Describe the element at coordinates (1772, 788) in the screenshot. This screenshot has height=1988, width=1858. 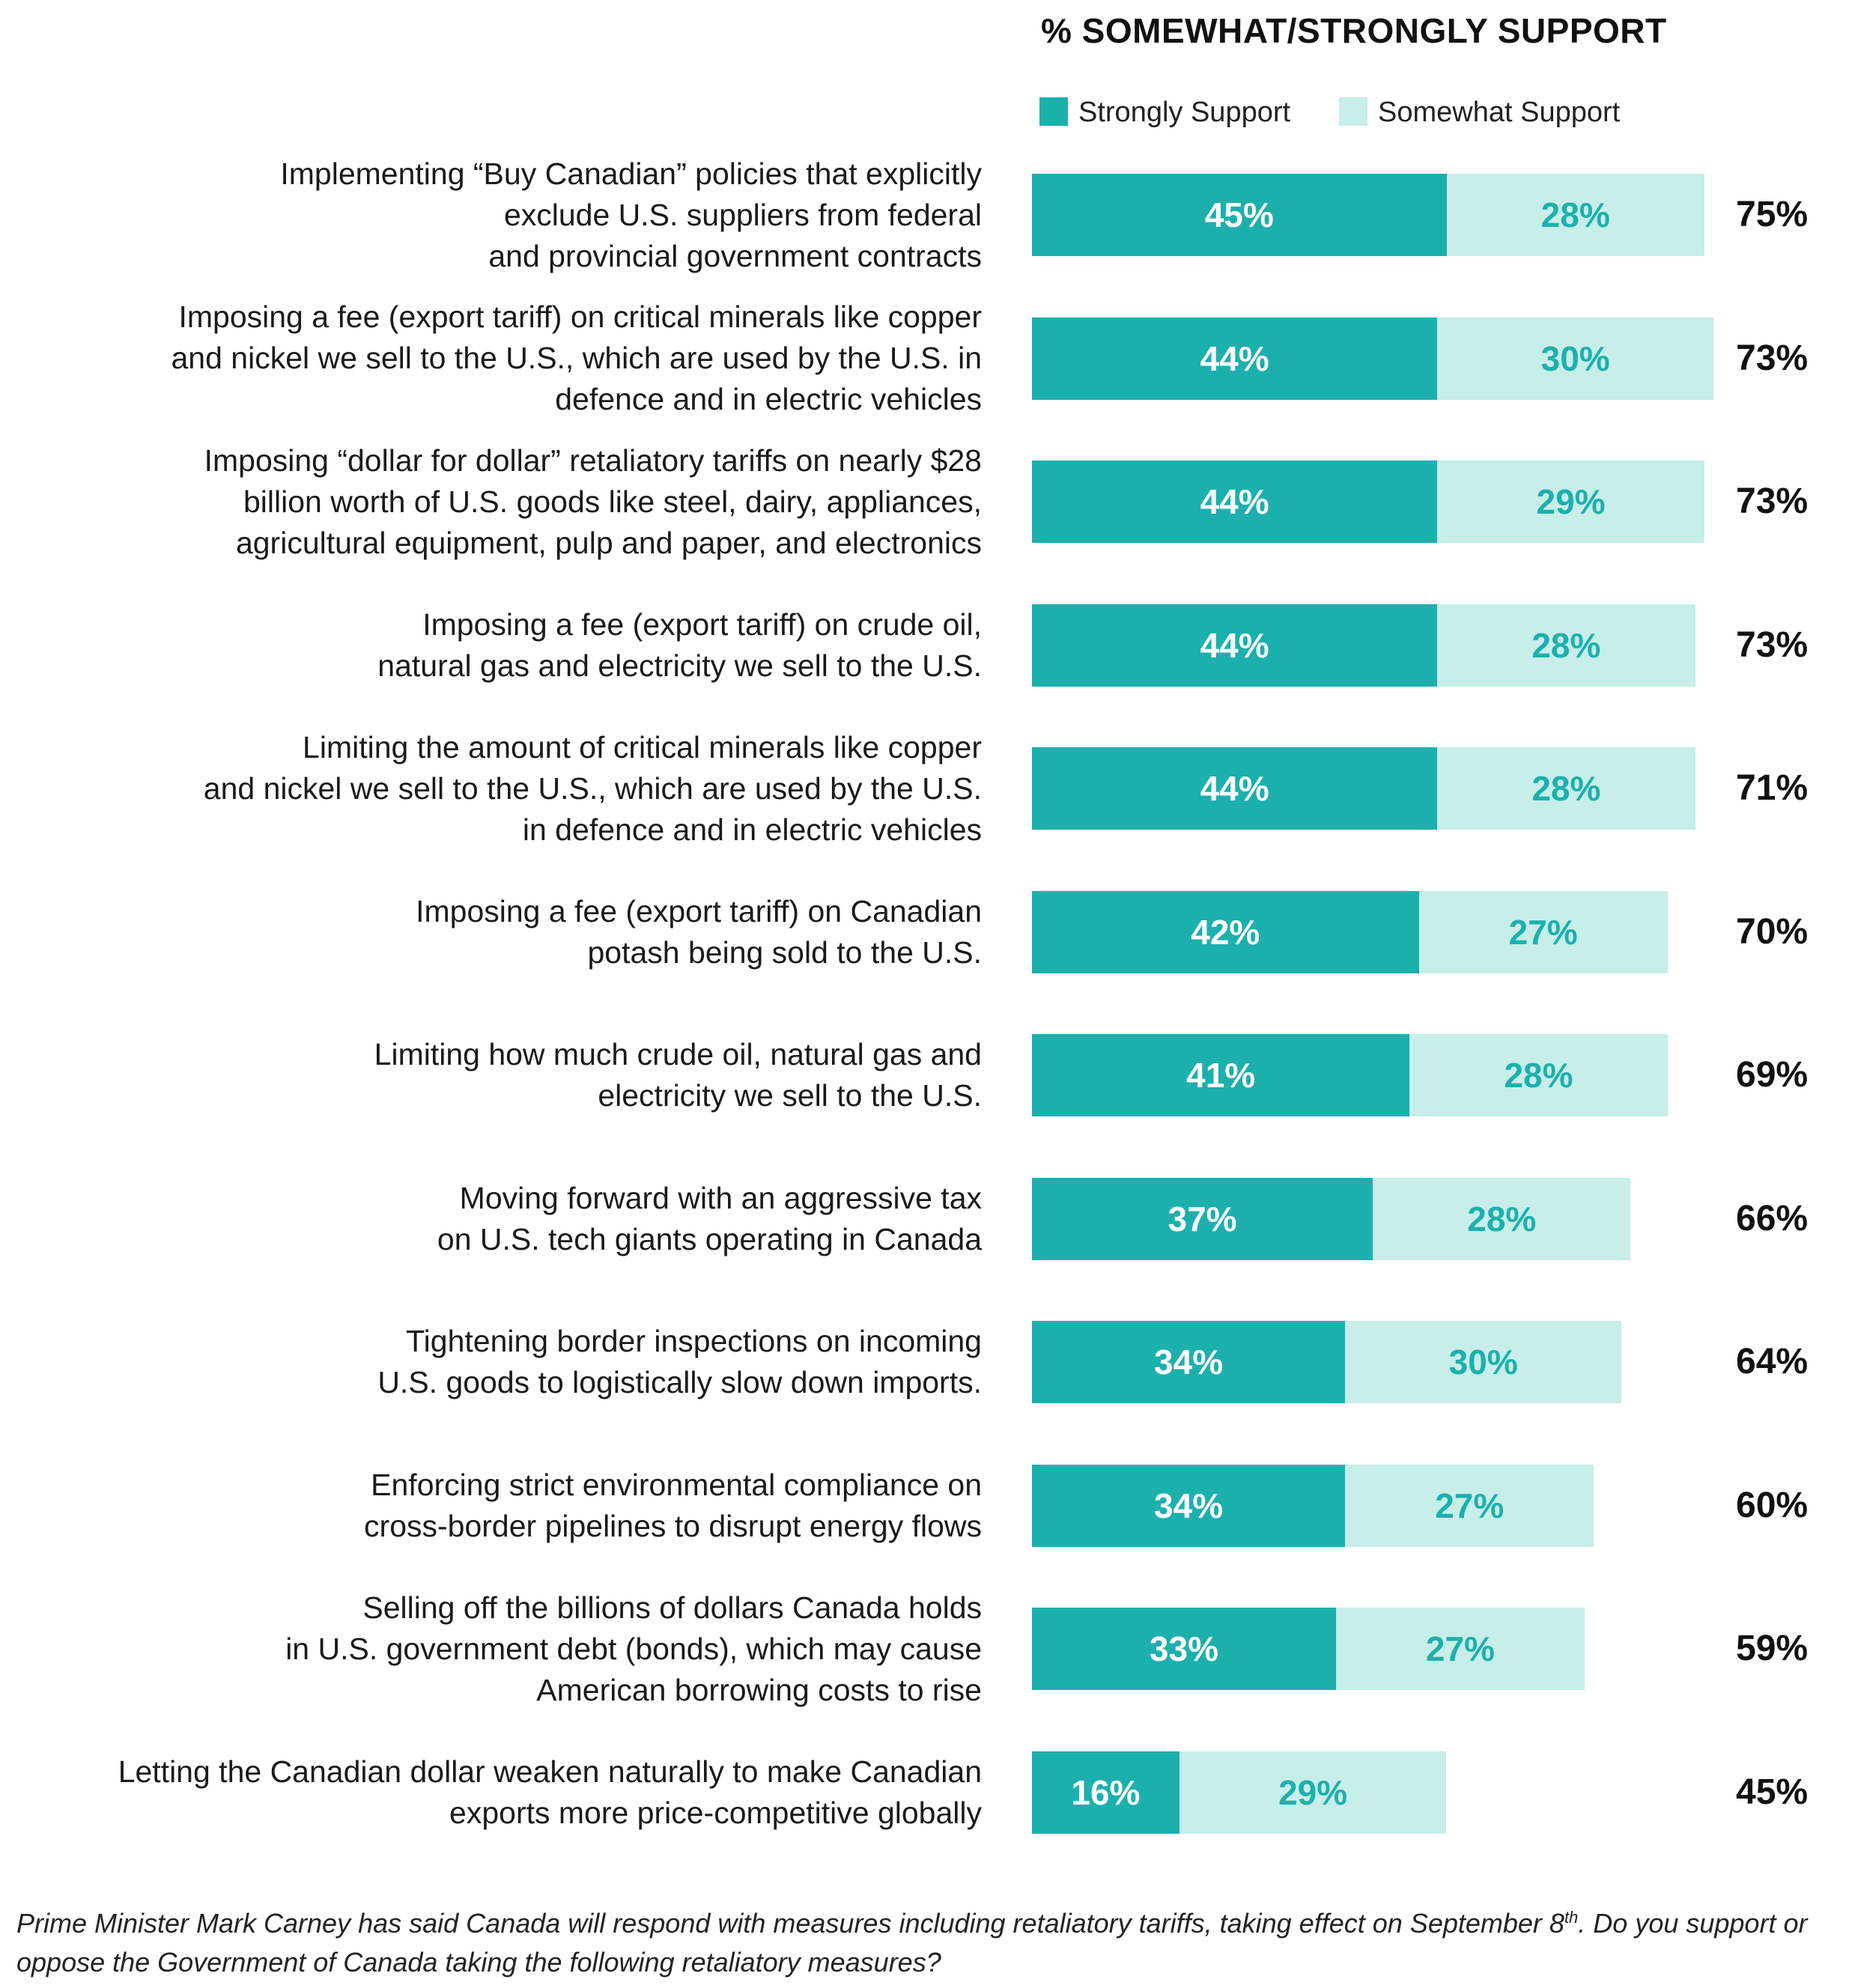
I see `total-label: 71%` at that location.